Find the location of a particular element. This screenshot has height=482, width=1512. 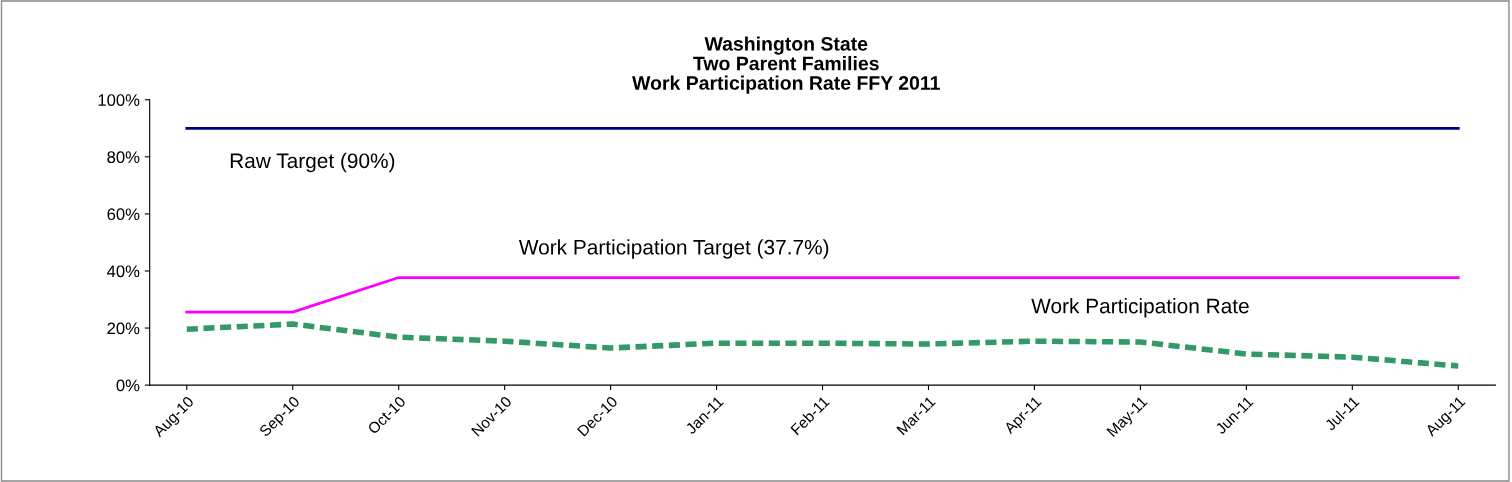

y-tick-label: 80% is located at coordinates (123, 157).